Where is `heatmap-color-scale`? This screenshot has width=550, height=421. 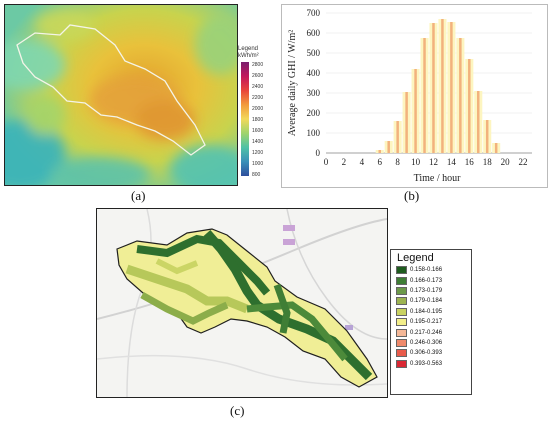 heatmap-color-scale is located at coordinates (245, 119).